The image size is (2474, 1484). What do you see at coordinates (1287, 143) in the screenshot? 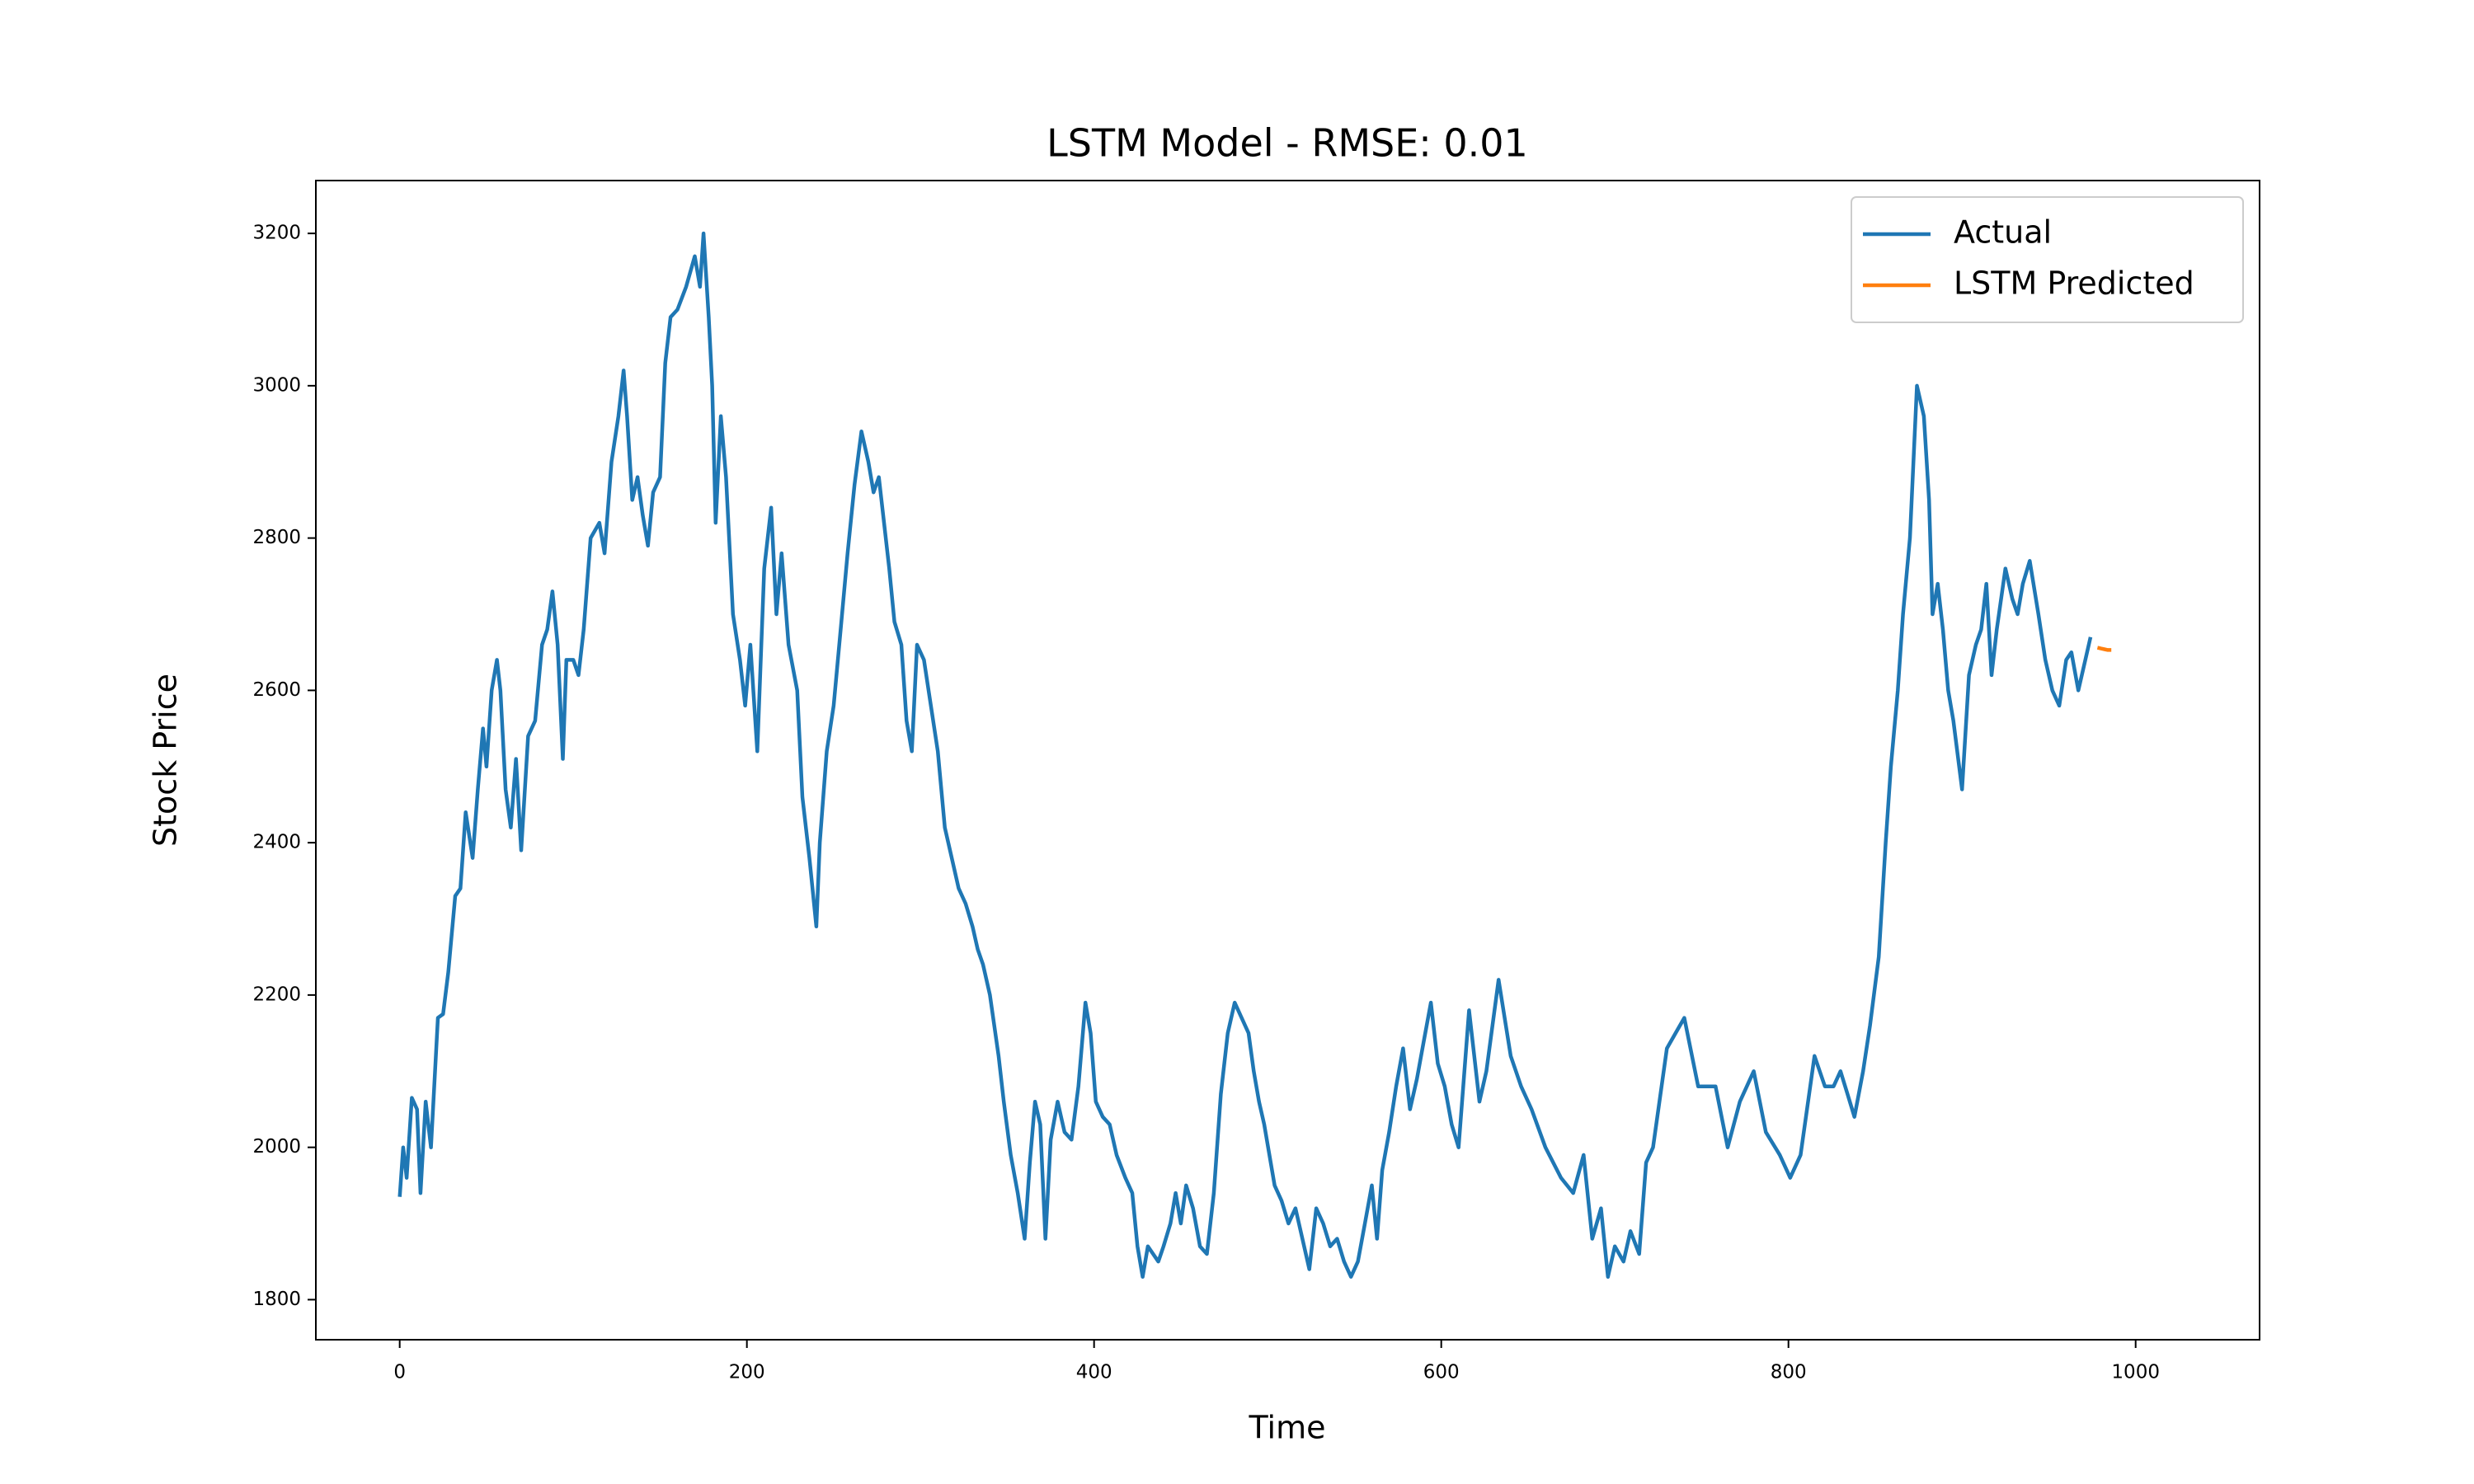
I see `chart-title: LSTM Model - RMSE: 0.01` at bounding box center [1287, 143].